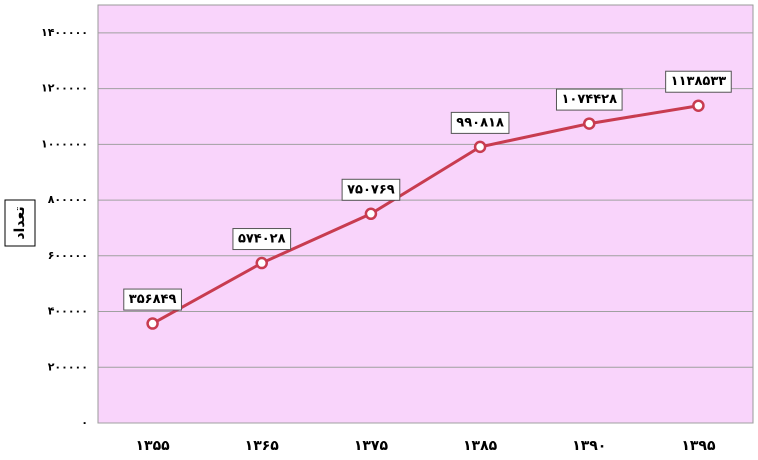  I want to click on y-tick-label: ۲۰۰۰۰۰, so click(68, 366).